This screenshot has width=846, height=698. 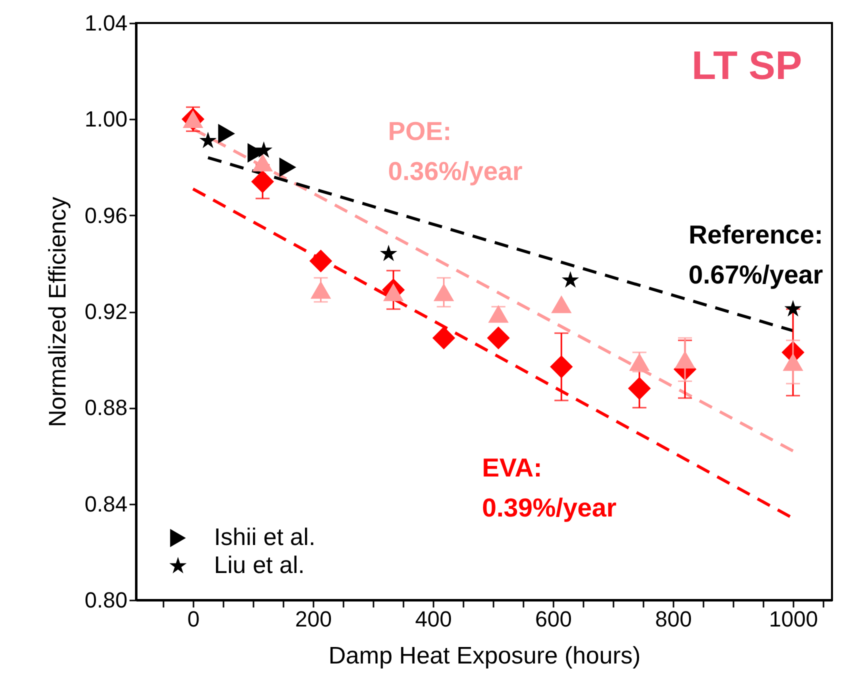 I want to click on y-tick-label: 0.84, so click(x=106, y=503).